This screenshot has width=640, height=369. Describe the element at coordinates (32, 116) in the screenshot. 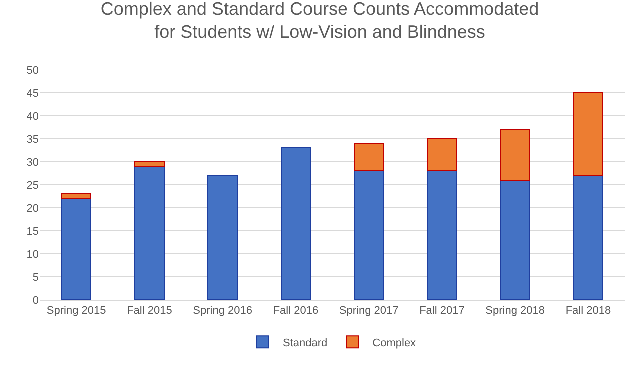

I see `y-tick-label: 40` at that location.